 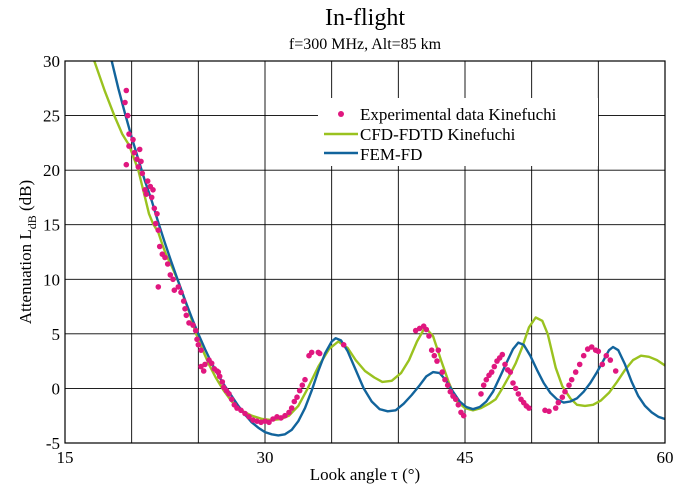 I want to click on y-tick-label: -5, so click(x=53, y=443).